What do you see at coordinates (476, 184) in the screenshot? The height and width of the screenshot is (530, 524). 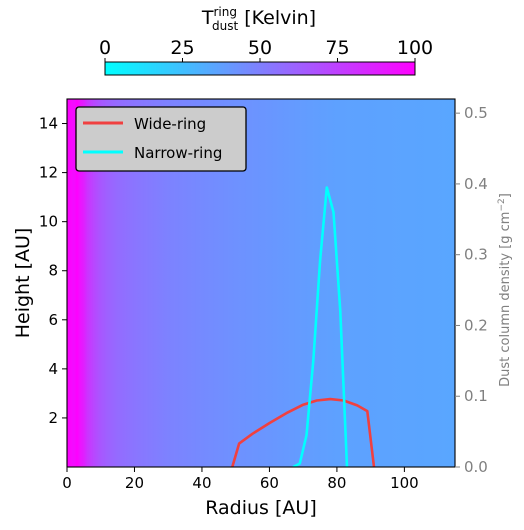 I see `y2-tick-label: 0.4` at bounding box center [476, 184].